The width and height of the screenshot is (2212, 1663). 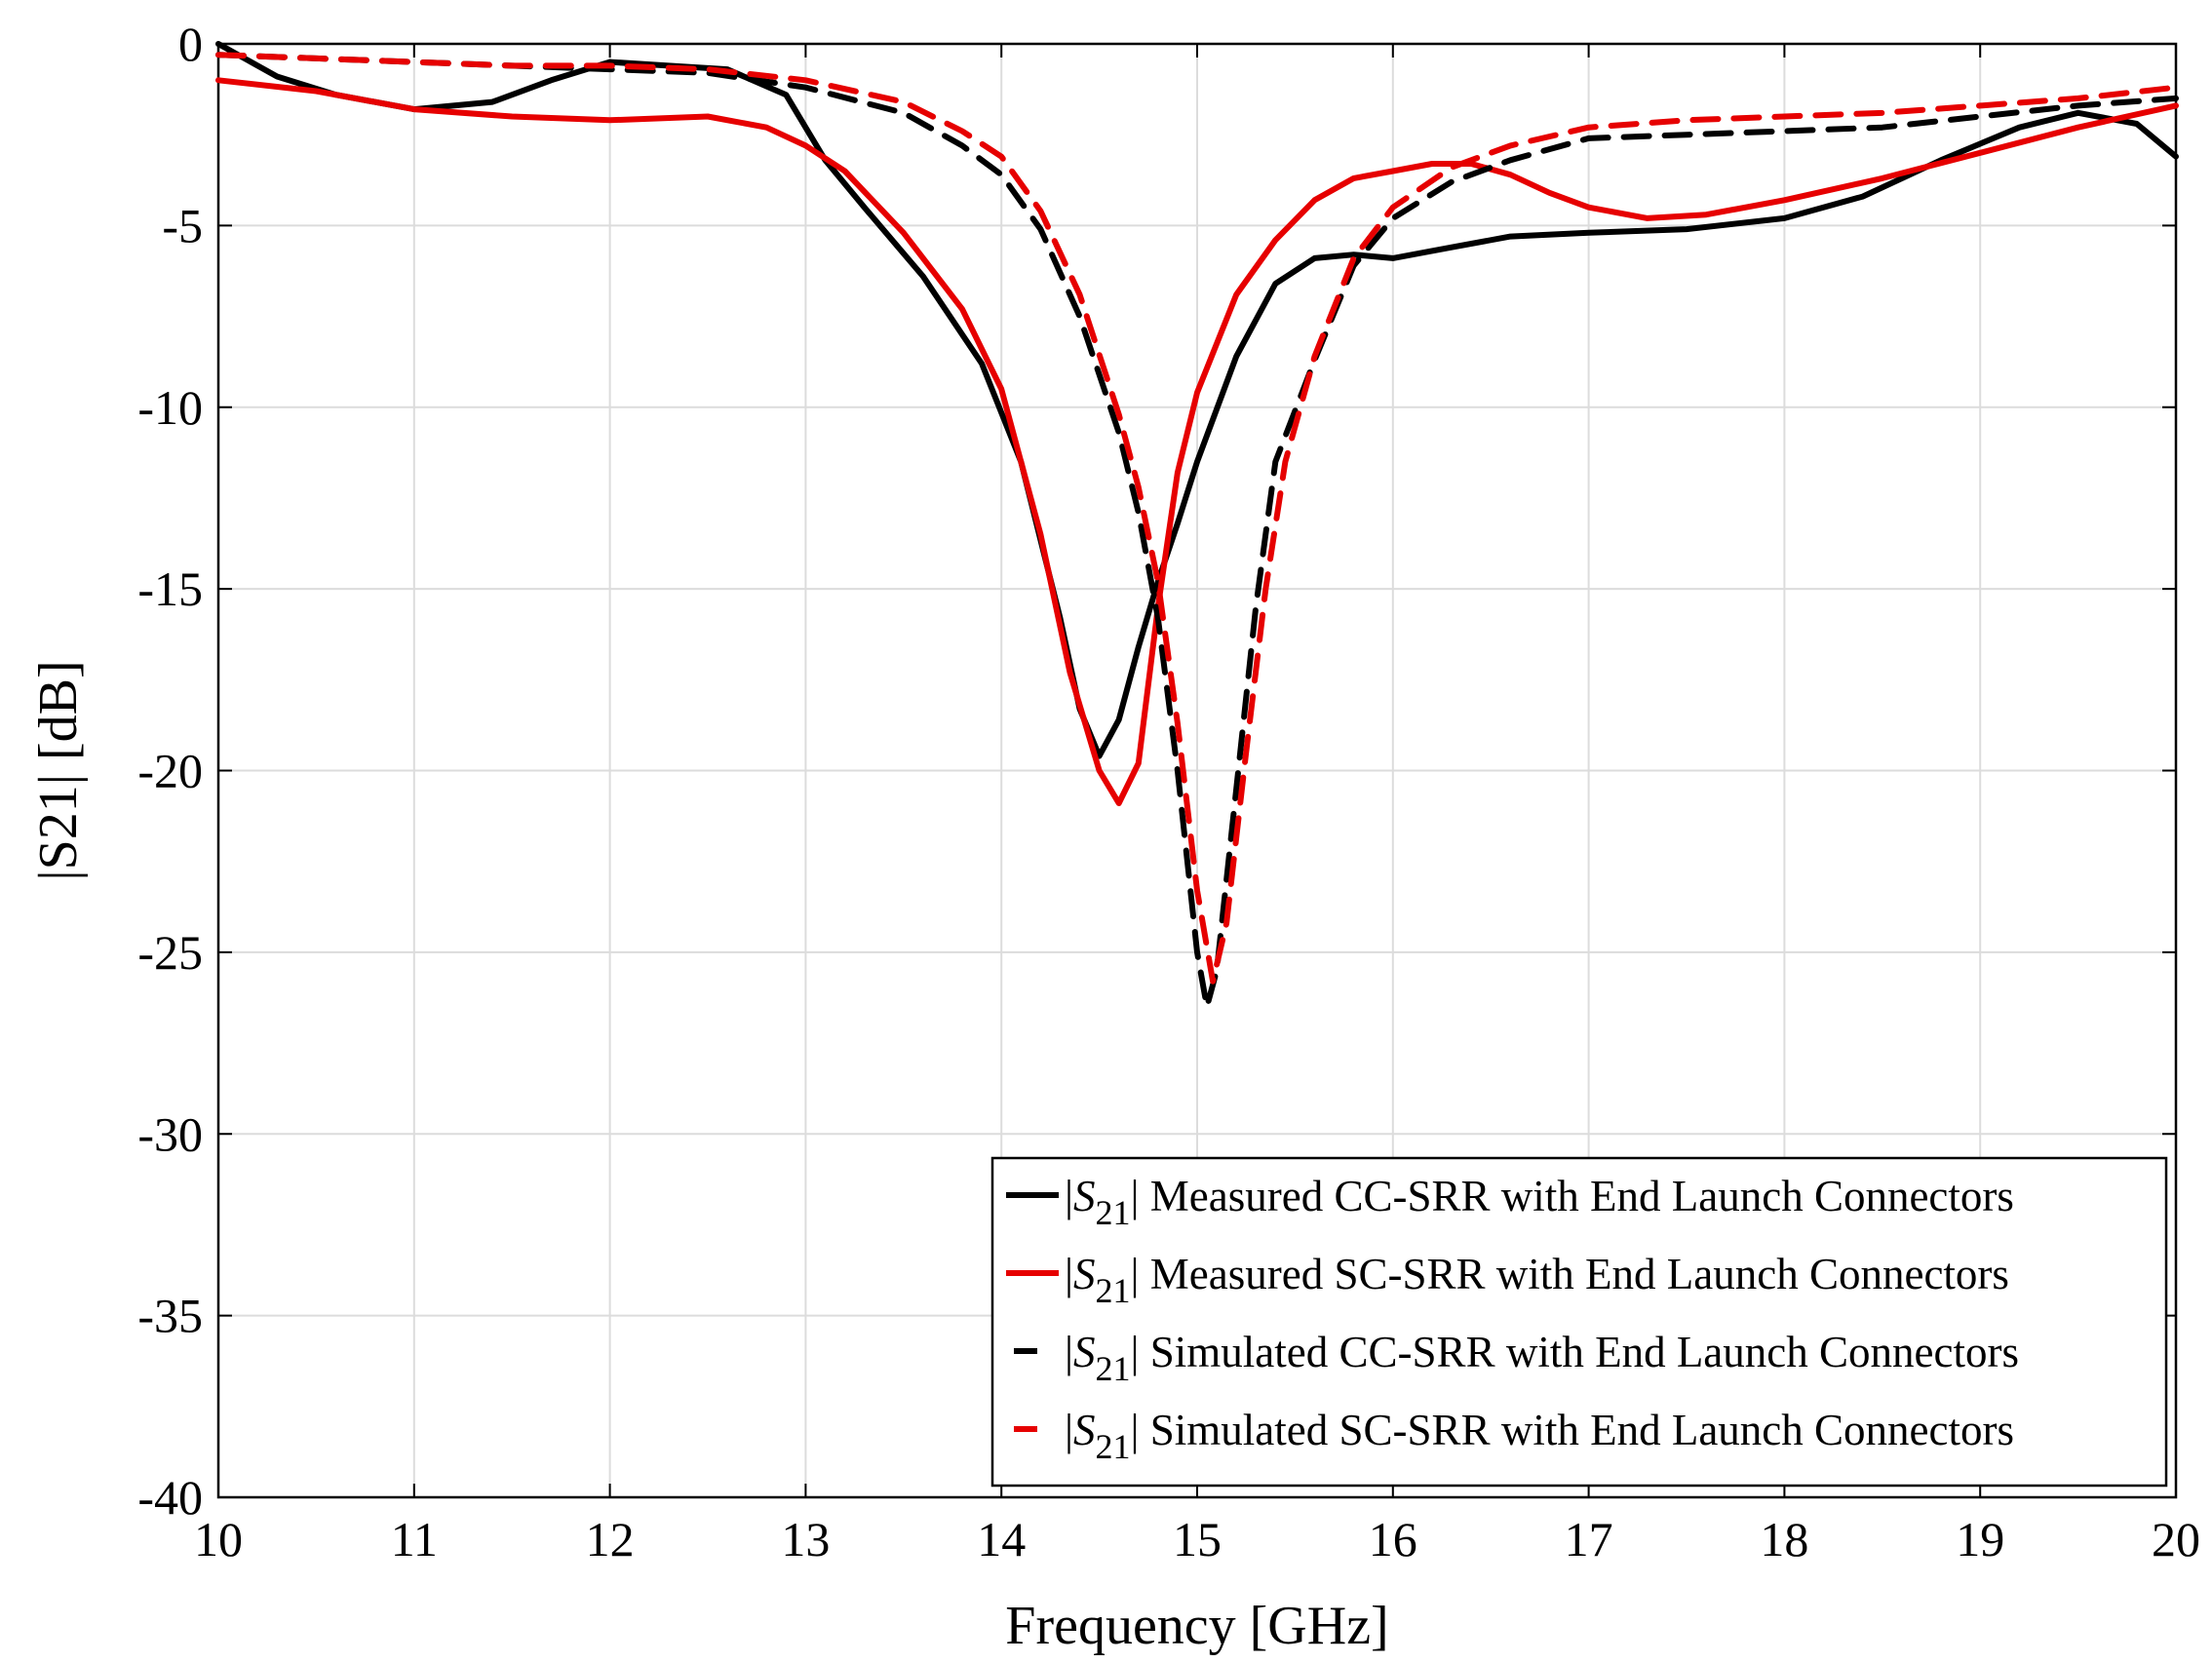 I want to click on x-tick-label: 17, so click(x=1589, y=1539).